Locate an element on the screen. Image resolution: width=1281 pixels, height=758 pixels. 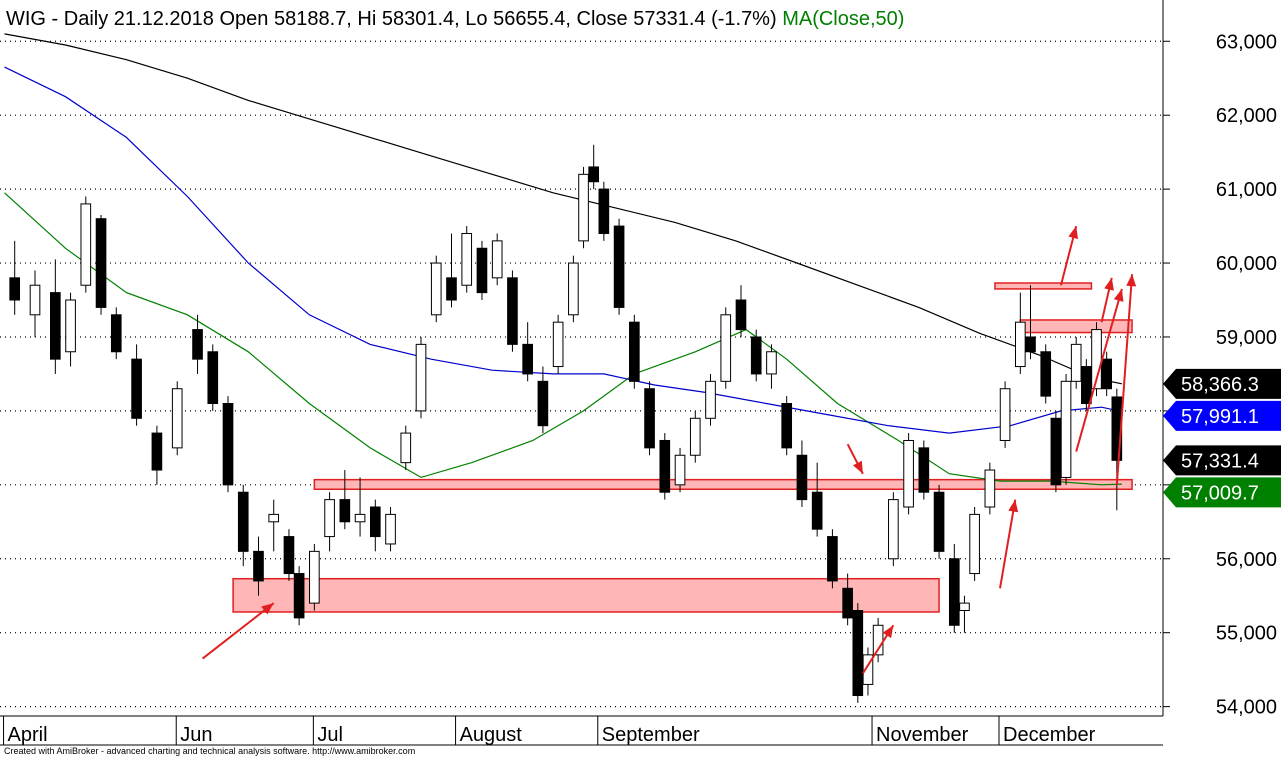
y-tick-label-5: 59,000 is located at coordinates (1246, 338).